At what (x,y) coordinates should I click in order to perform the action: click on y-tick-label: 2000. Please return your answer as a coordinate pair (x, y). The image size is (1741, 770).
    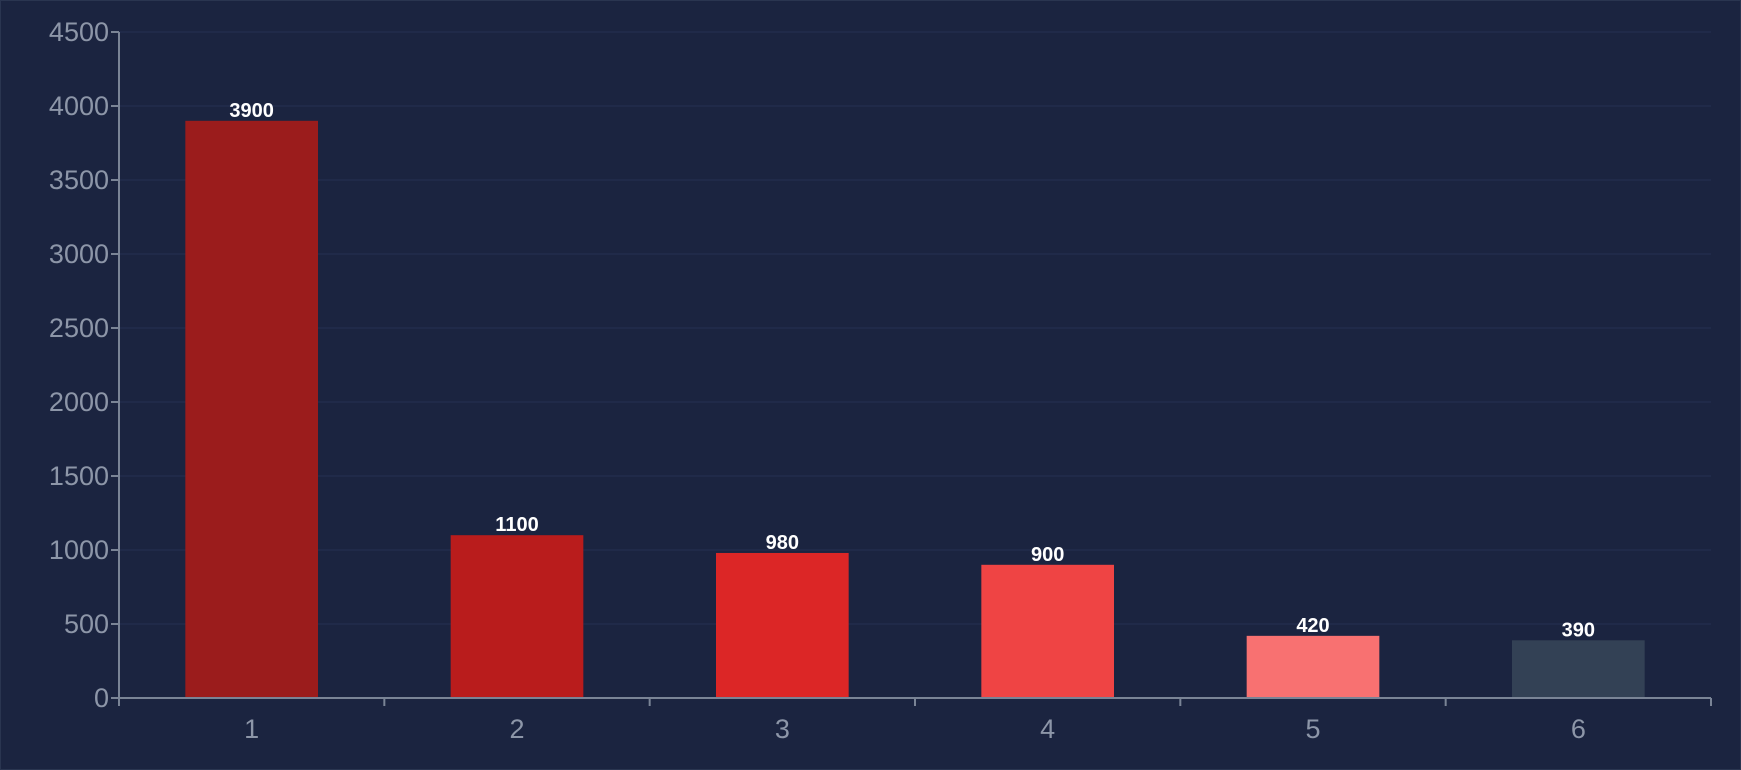
    Looking at the image, I should click on (79, 402).